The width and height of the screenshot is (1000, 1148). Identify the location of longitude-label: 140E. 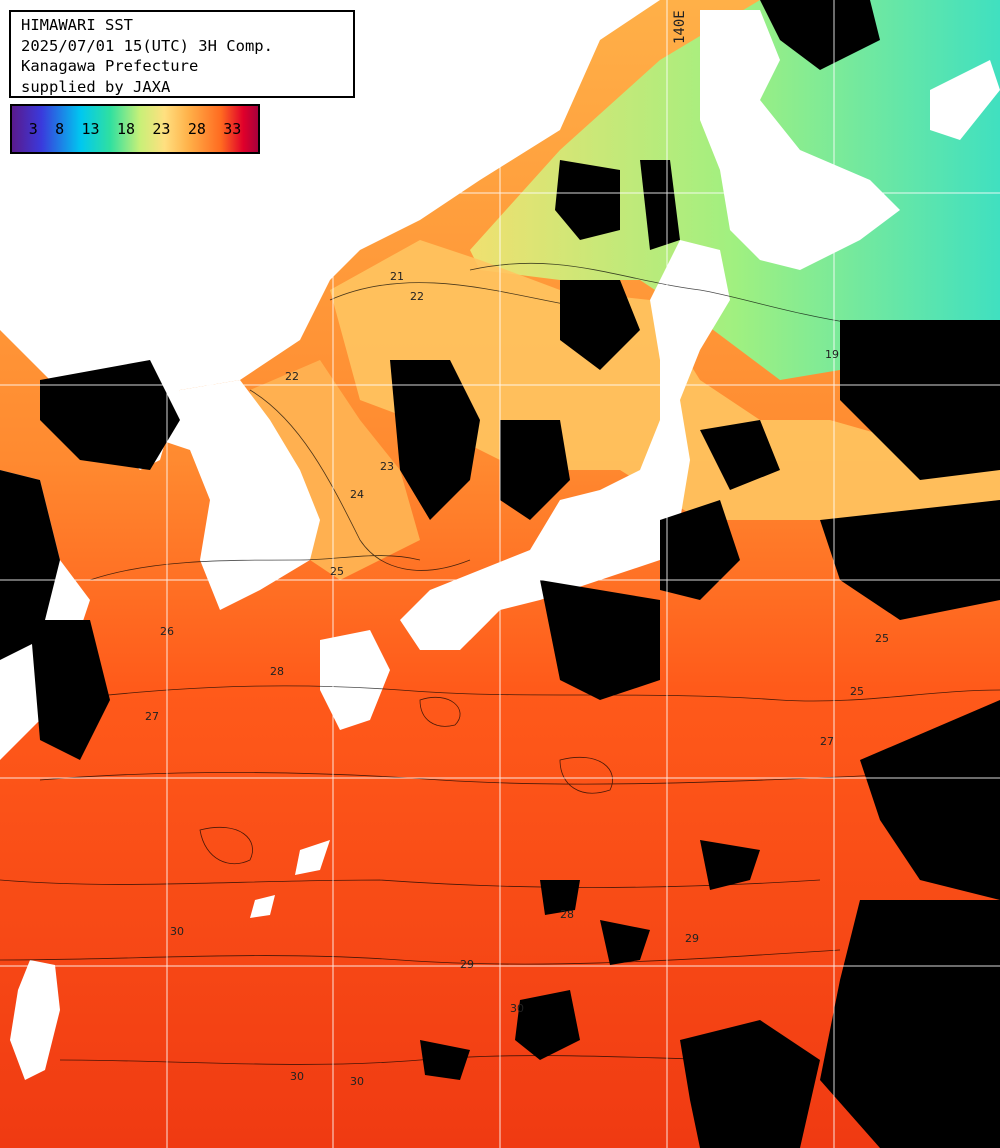
(679, 25).